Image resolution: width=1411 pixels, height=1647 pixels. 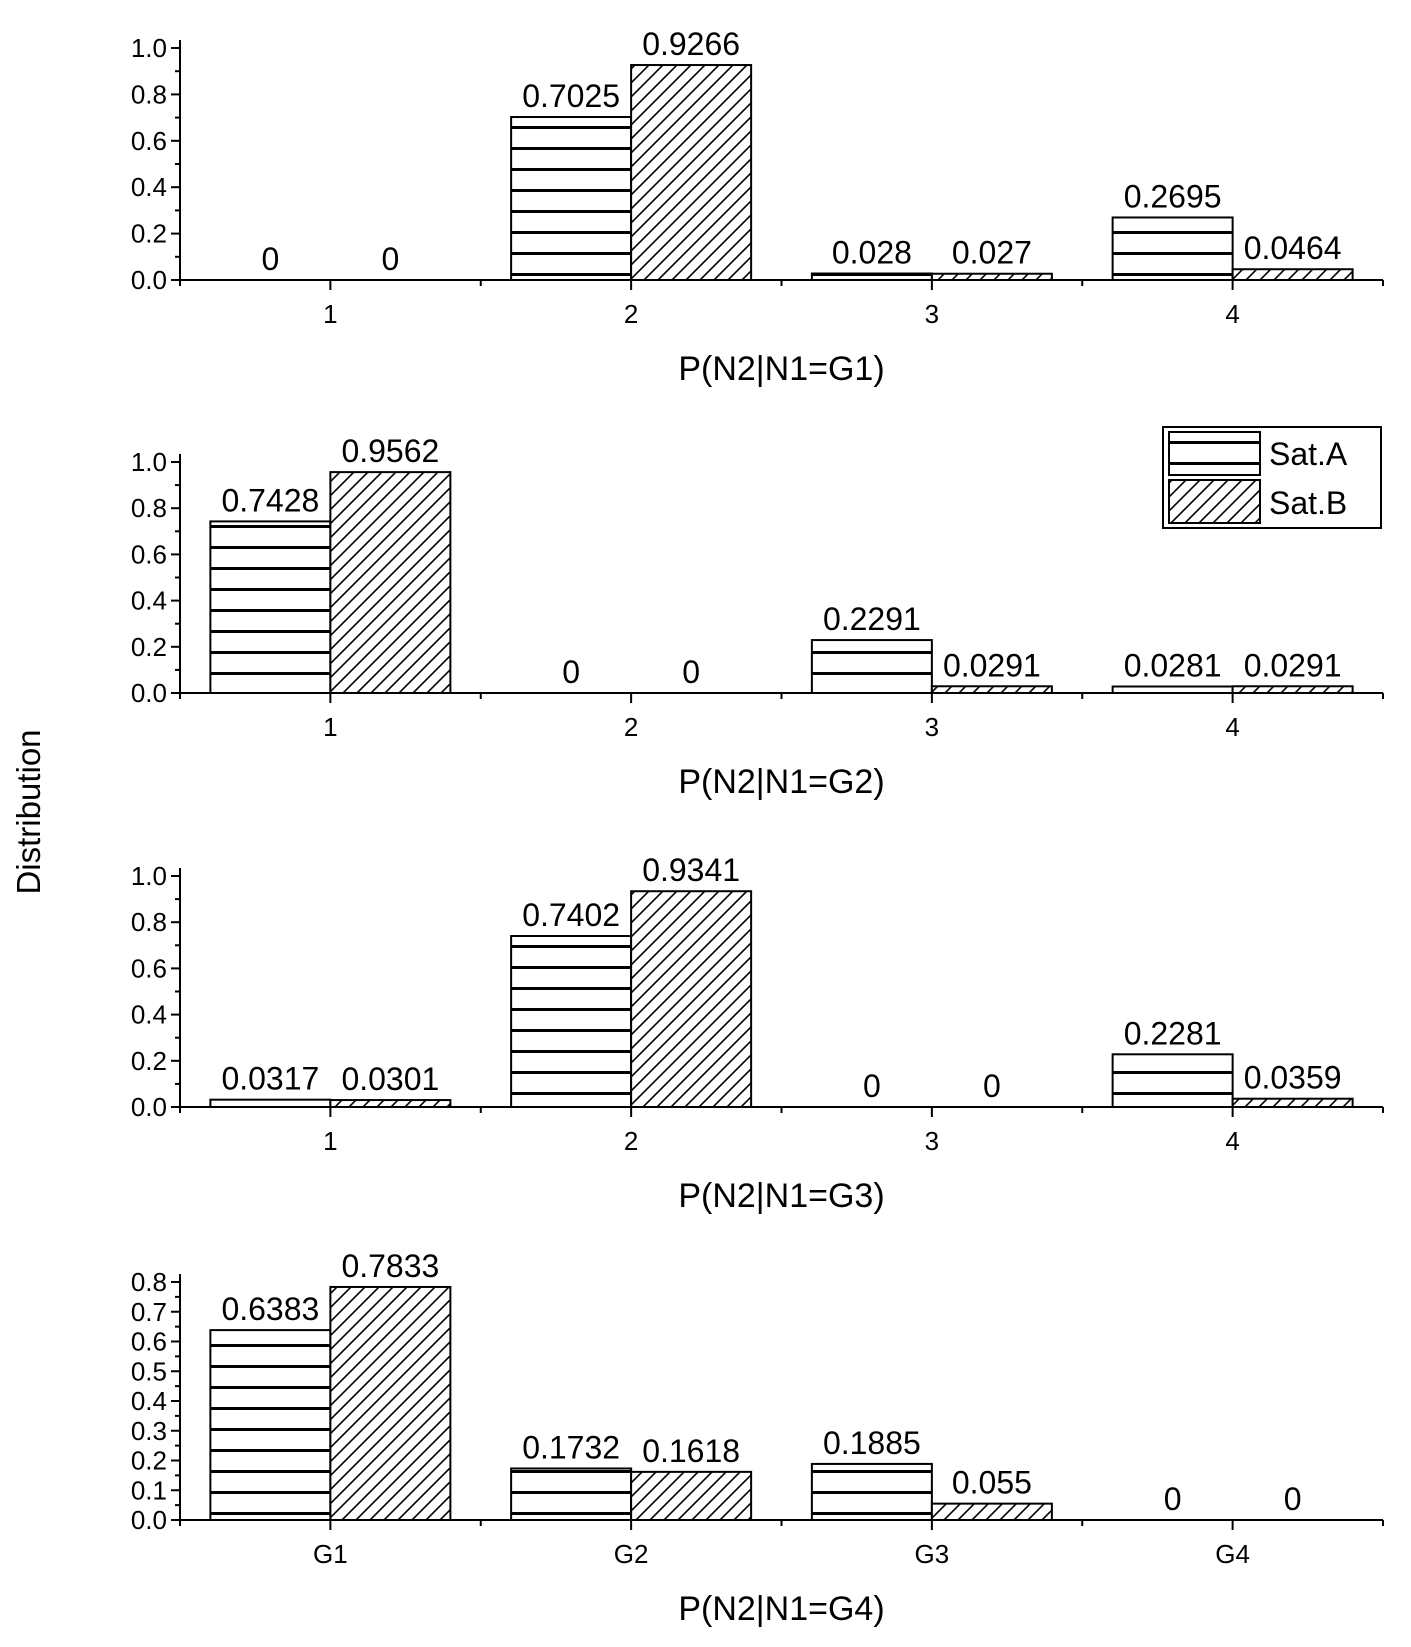 What do you see at coordinates (781, 1196) in the screenshot?
I see `x-axis-title: P(N2|N1=G3)` at bounding box center [781, 1196].